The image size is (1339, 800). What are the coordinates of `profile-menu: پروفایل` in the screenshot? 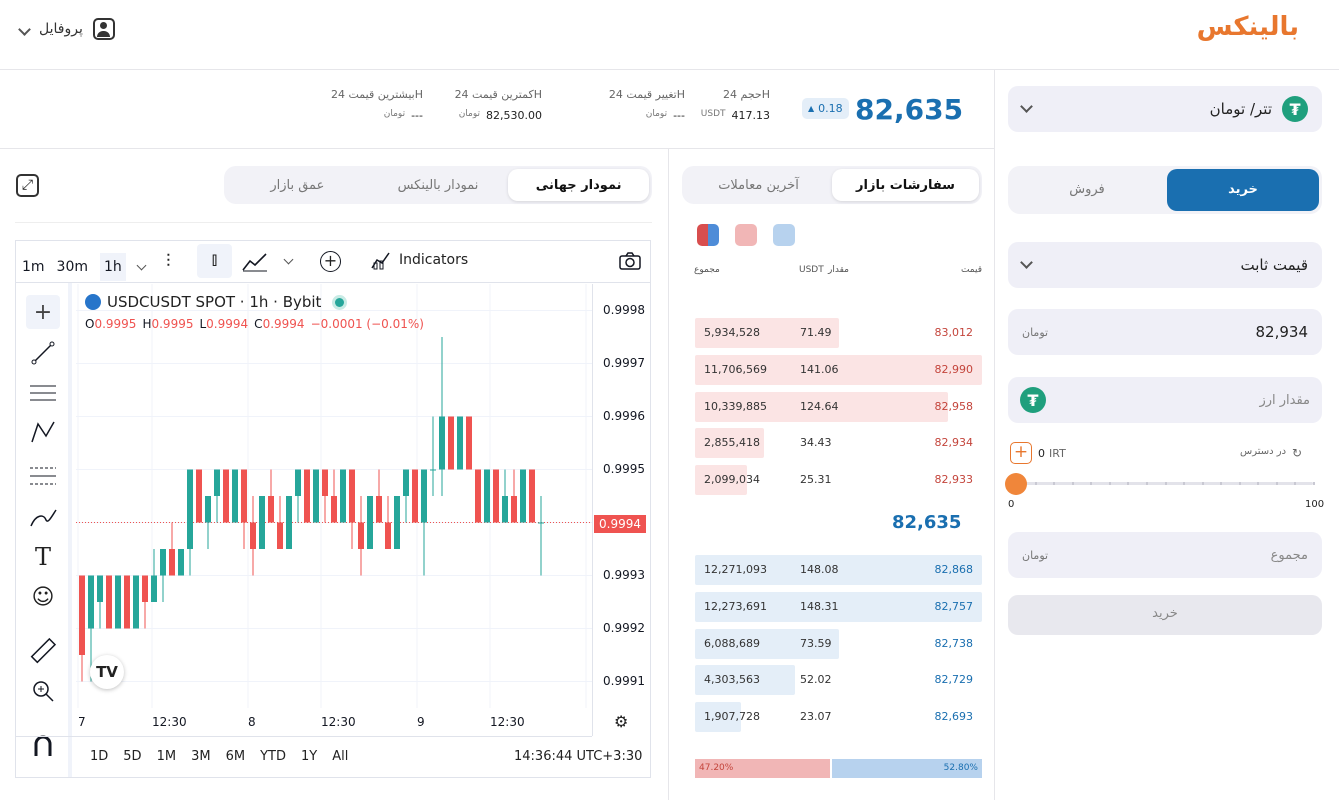 It's located at (66, 29).